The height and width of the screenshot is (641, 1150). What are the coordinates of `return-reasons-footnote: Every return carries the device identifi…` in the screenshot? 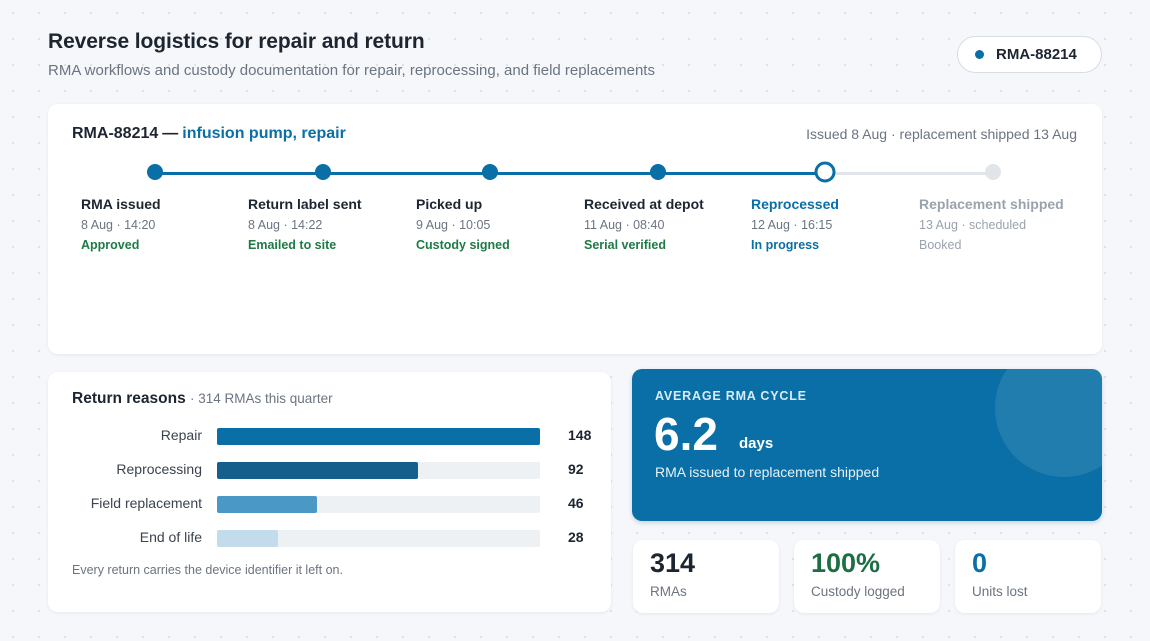 It's located at (207, 570).